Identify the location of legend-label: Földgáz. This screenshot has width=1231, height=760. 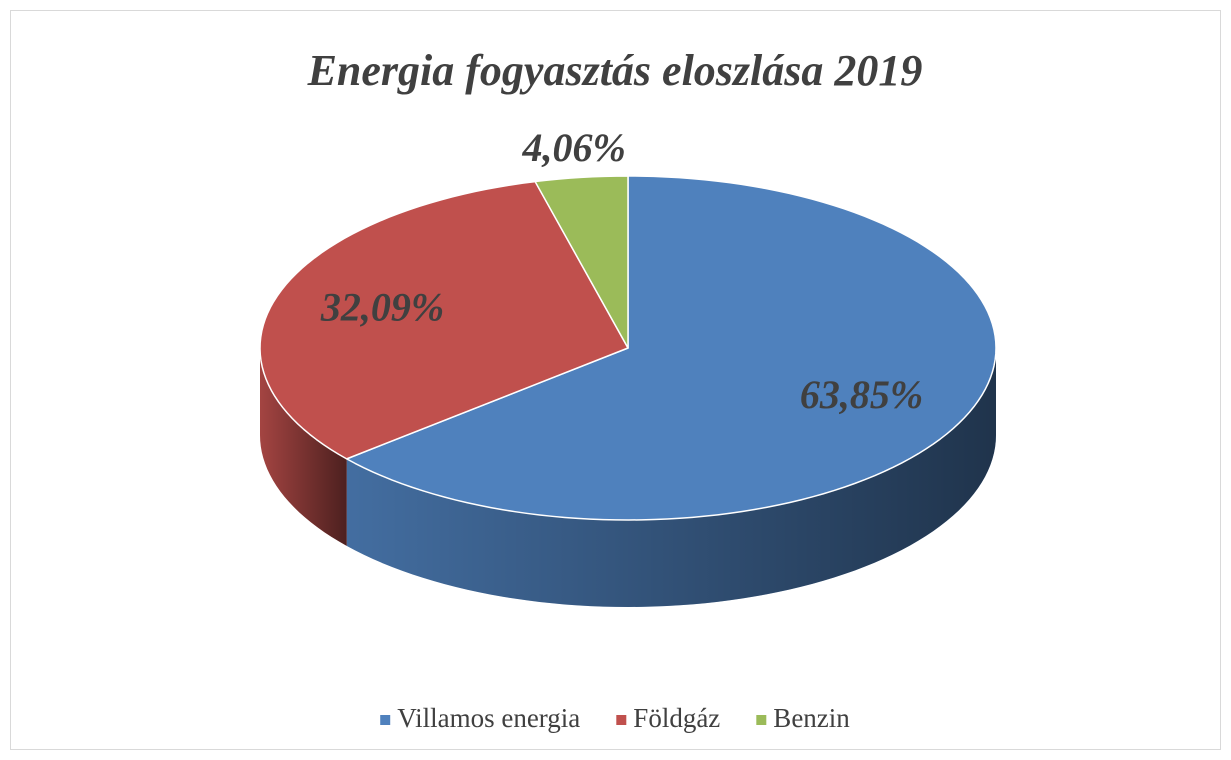
(676, 718).